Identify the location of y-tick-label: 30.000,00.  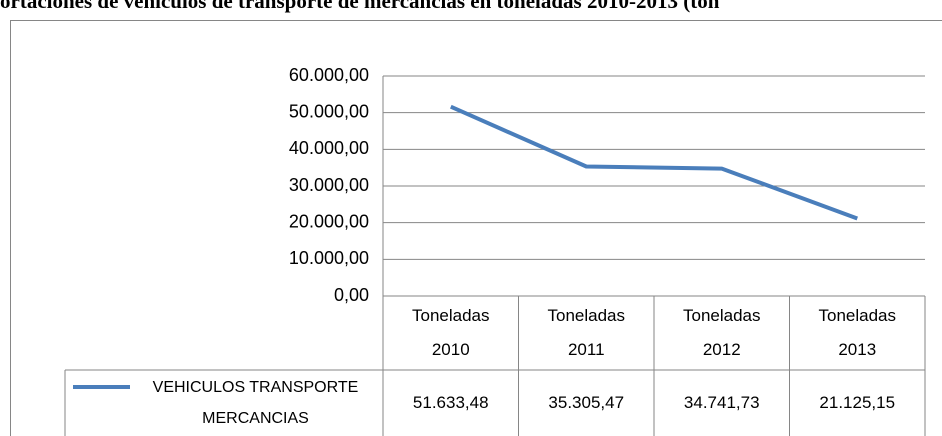
(329, 185).